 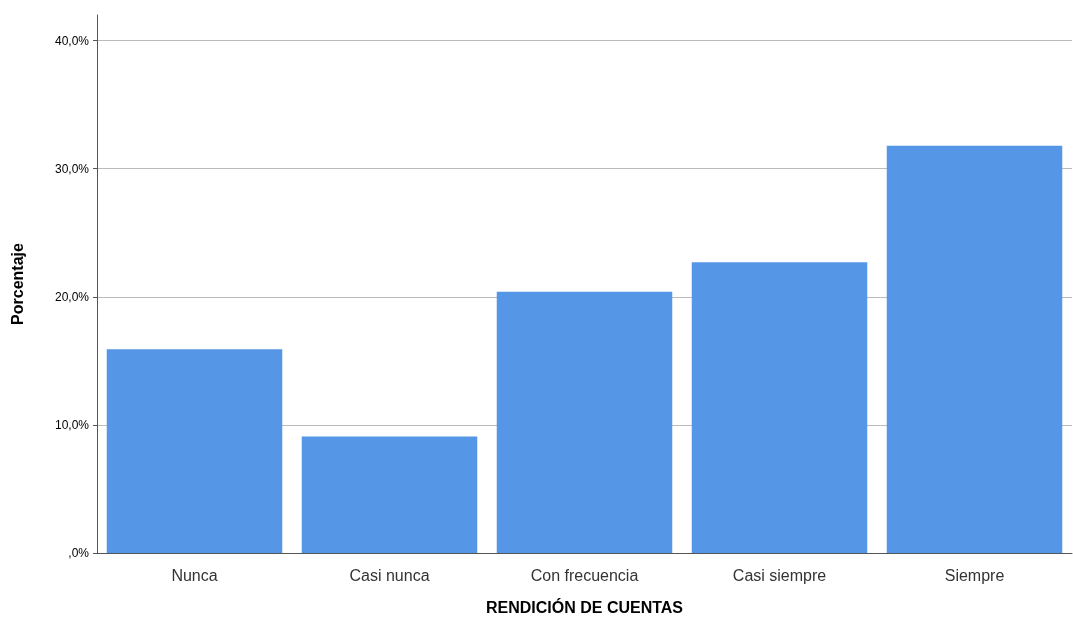 What do you see at coordinates (194, 575) in the screenshot?
I see `x-tick-label: Nunca` at bounding box center [194, 575].